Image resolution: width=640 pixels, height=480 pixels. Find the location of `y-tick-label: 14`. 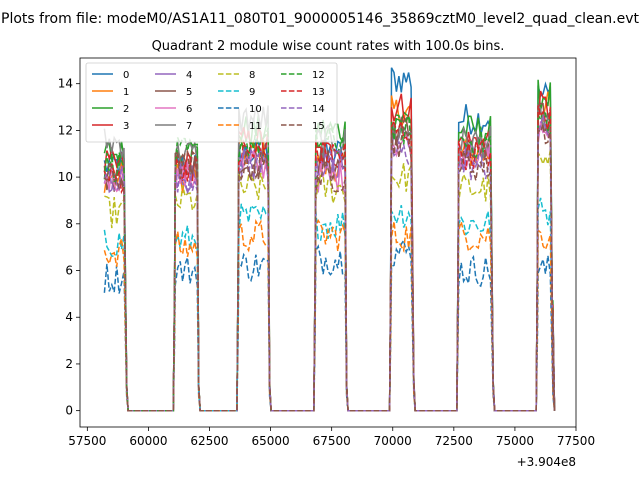

y-tick-label: 14 is located at coordinates (65, 84).